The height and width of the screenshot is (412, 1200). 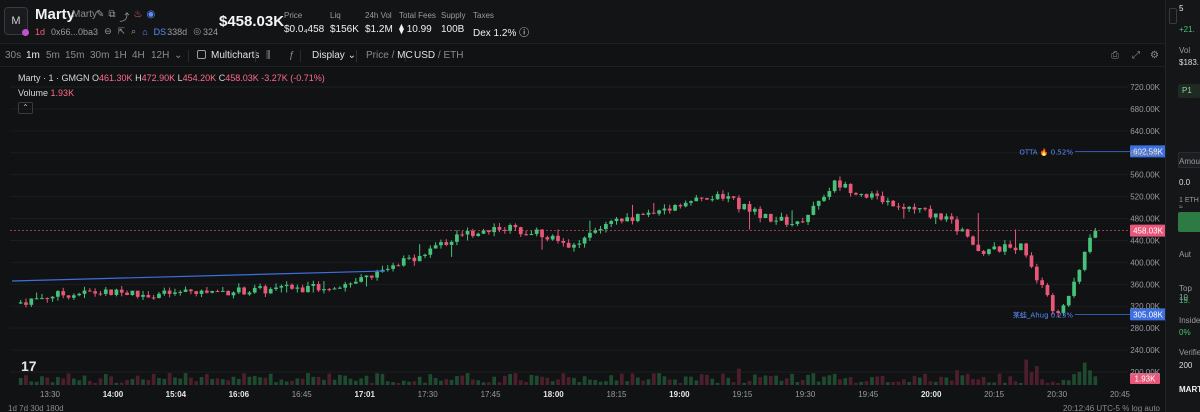 What do you see at coordinates (198, 276) in the screenshot?
I see `trend-line` at bounding box center [198, 276].